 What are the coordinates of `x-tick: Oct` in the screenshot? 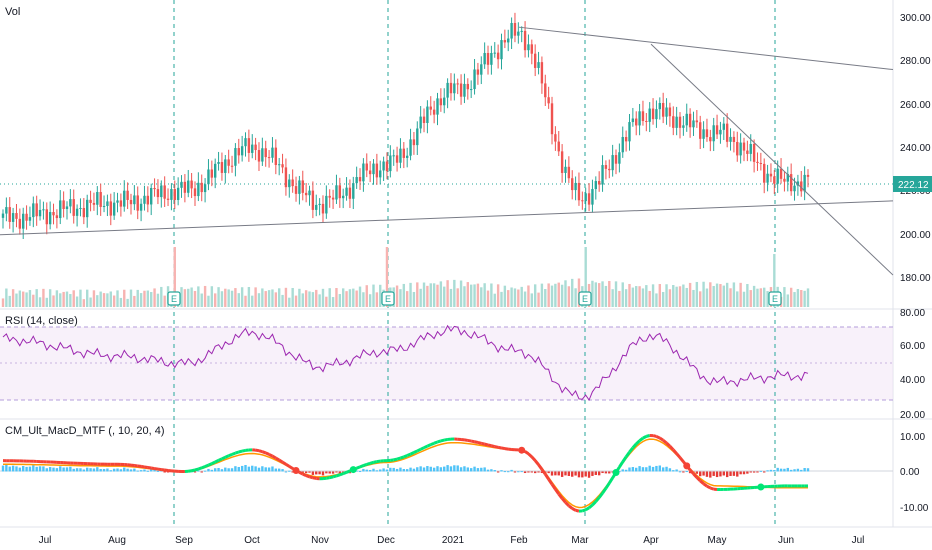 It's located at (252, 540).